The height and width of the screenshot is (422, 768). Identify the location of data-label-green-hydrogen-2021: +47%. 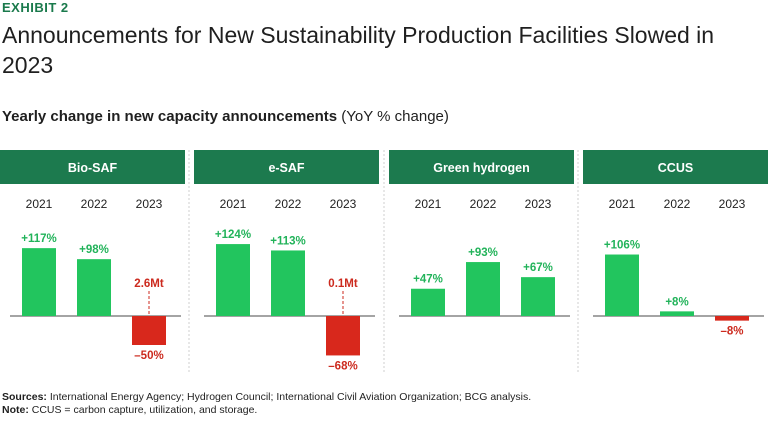
(428, 280).